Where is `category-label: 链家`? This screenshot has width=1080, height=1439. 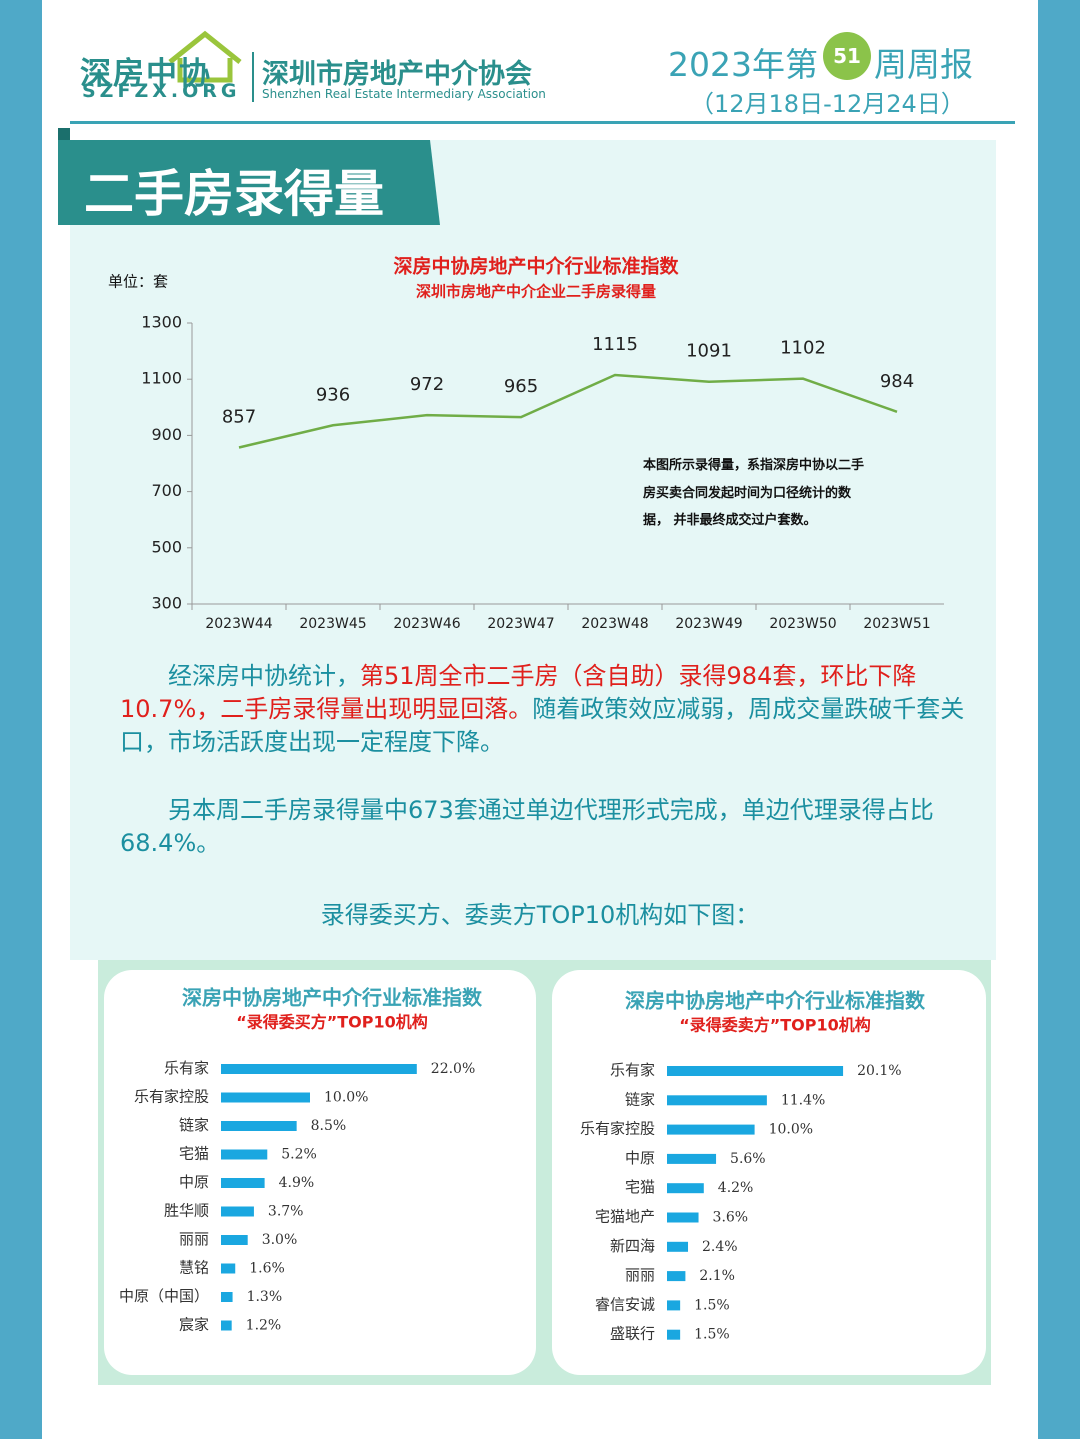 category-label: 链家 is located at coordinates (640, 1099).